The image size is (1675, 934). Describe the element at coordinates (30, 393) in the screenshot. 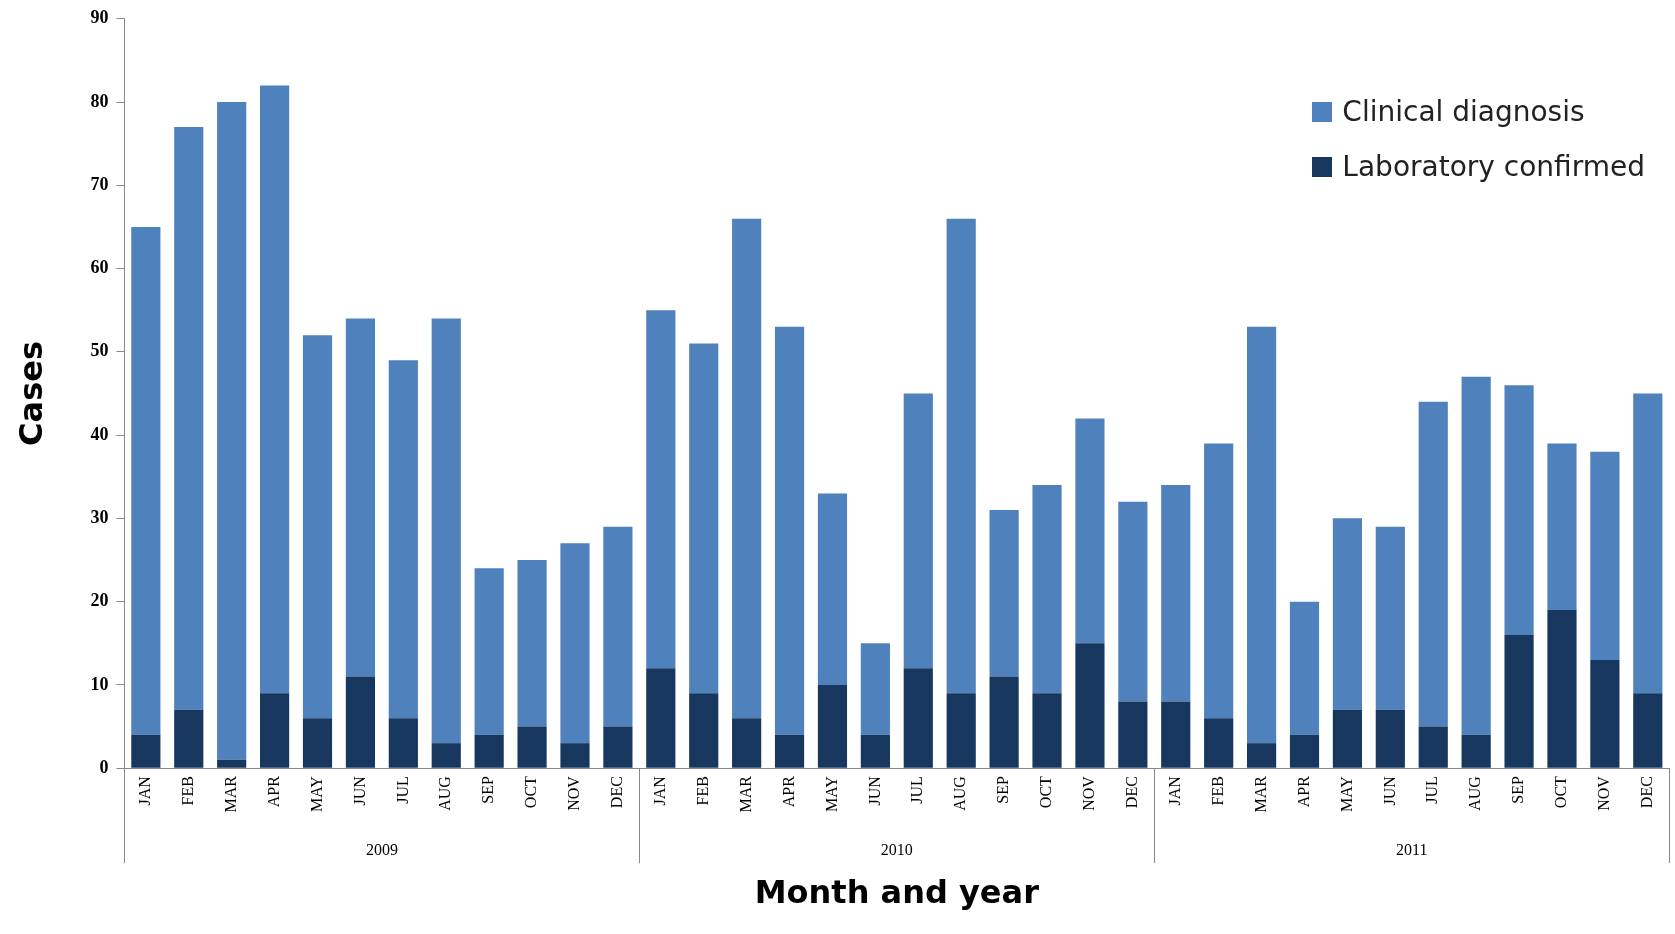

I see `y-axis-title: Cases` at that location.